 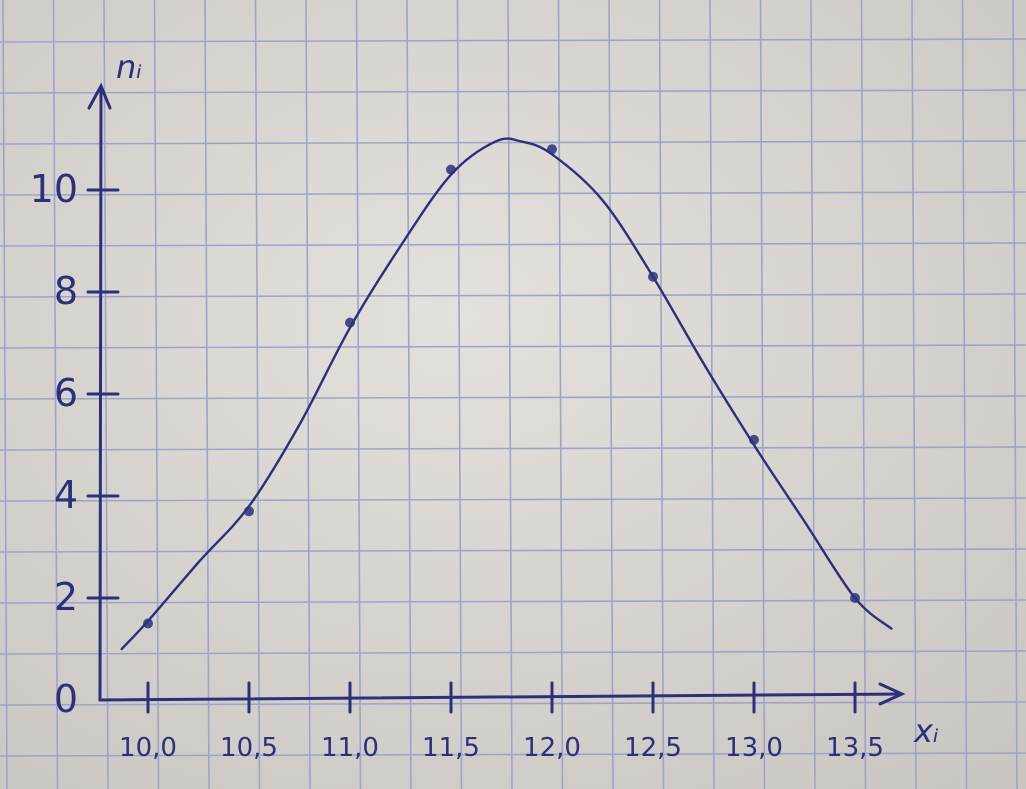 I want to click on y-axis-ticks: 0 2 4 6 8 10, so click(x=75, y=444).